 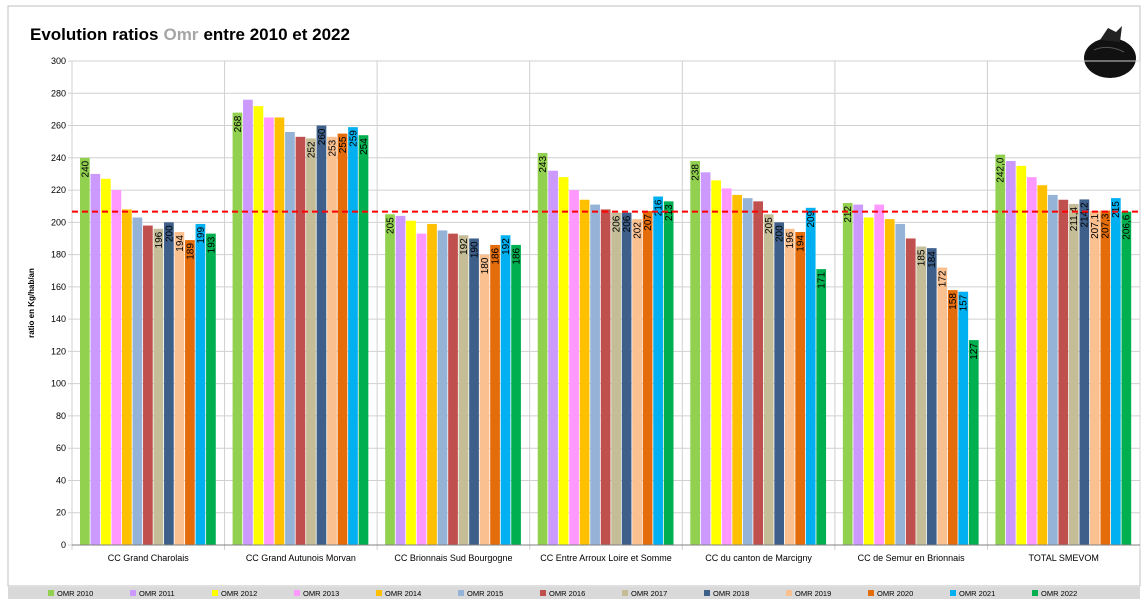 What do you see at coordinates (61, 513) in the screenshot?
I see `y-tick-label: 20` at bounding box center [61, 513].